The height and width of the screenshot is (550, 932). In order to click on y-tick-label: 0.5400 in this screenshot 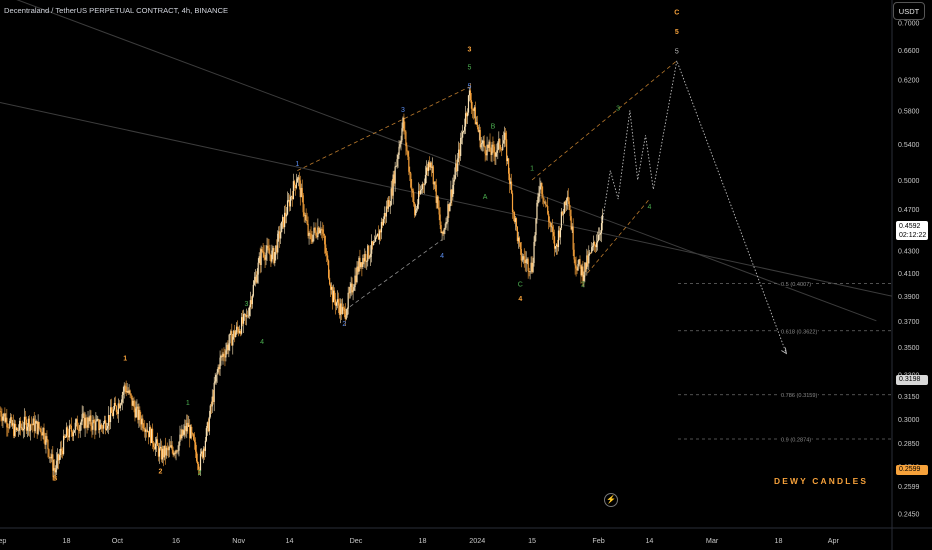, I will do `click(909, 145)`.